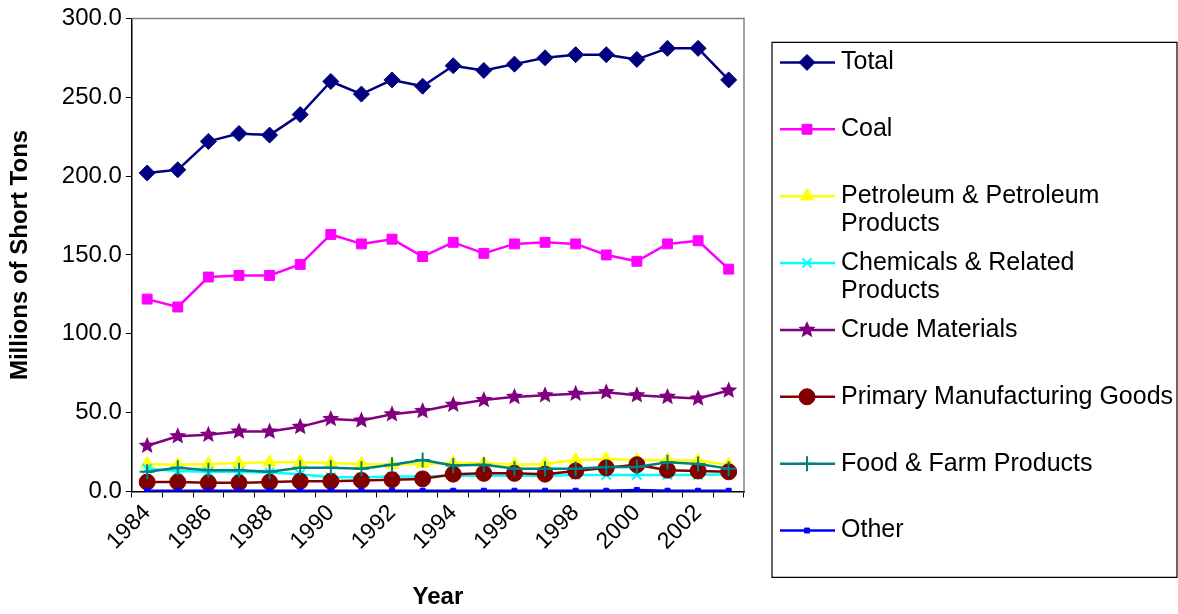 This screenshot has height=614, width=1178. What do you see at coordinates (91, 17) in the screenshot?
I see `y-tick-label: 300.0` at bounding box center [91, 17].